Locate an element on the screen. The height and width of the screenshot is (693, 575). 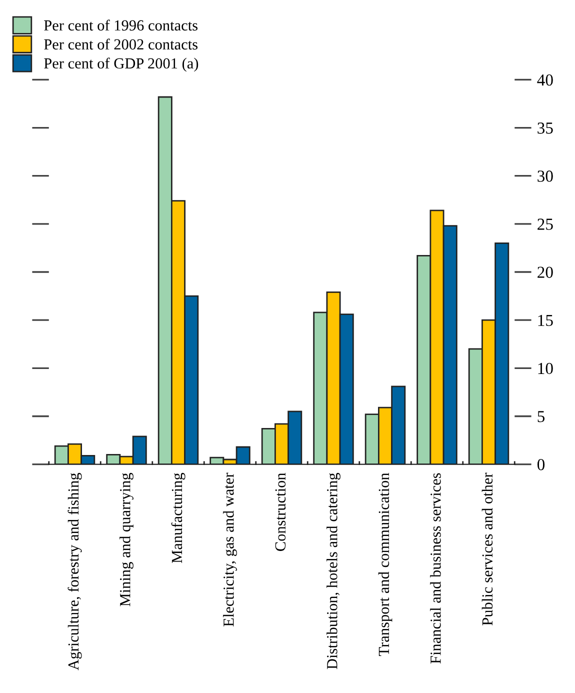
x-tick-label: Public services and other is located at coordinates (487, 549).